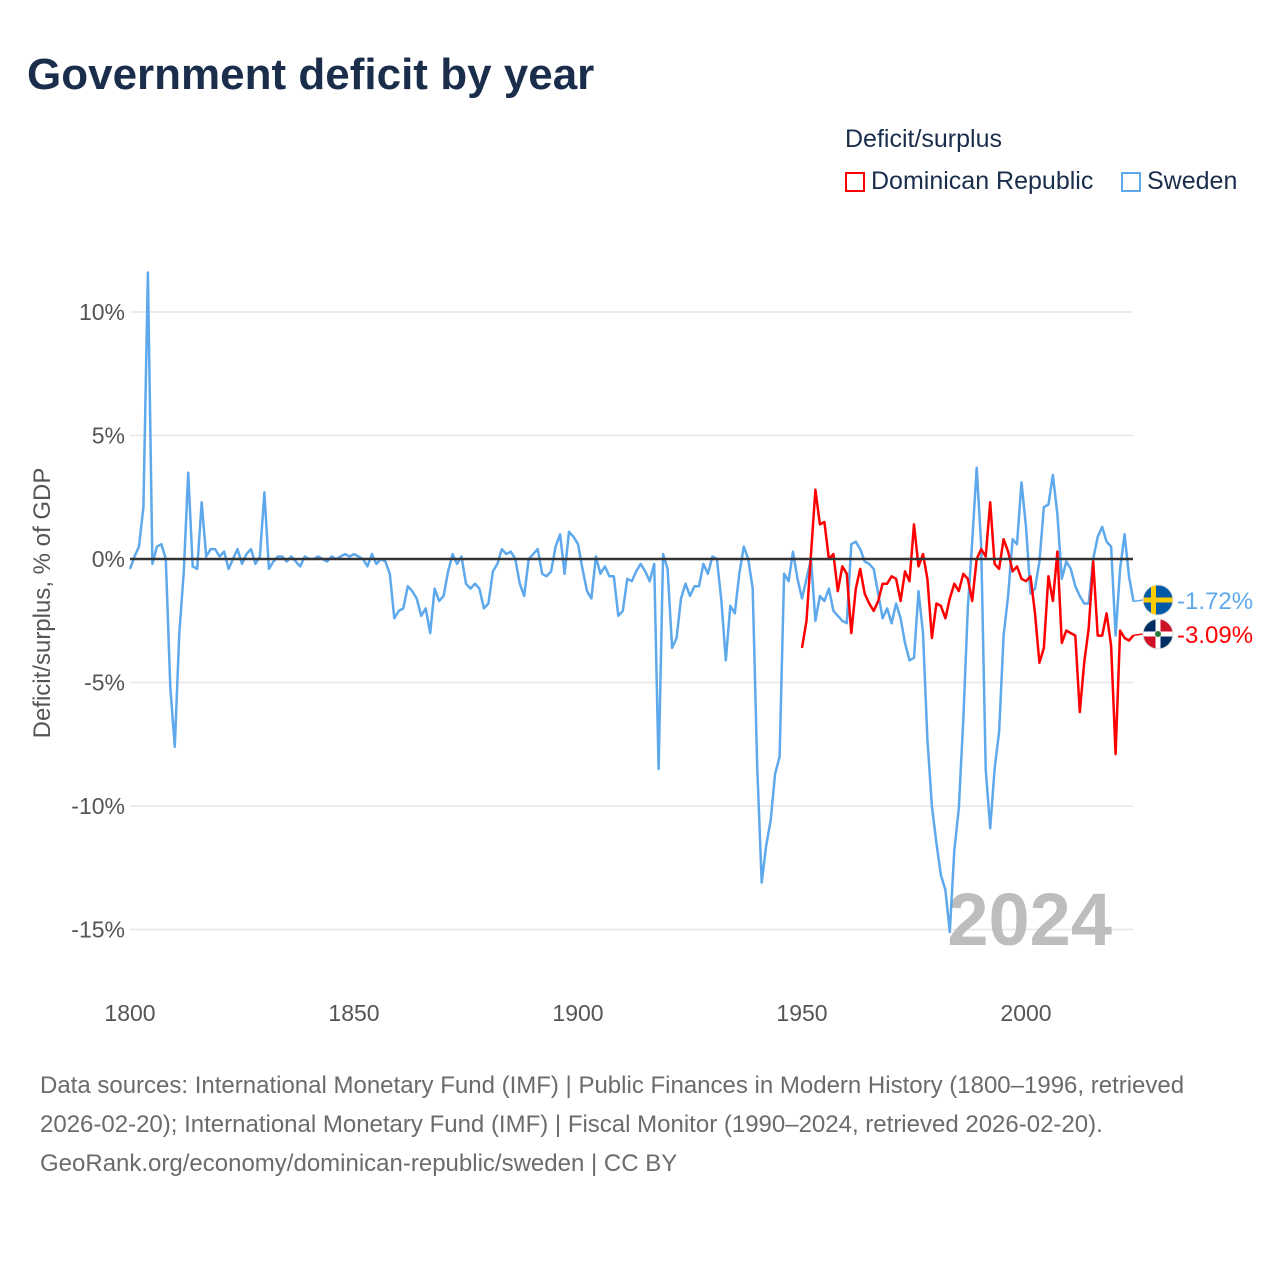 The width and height of the screenshot is (1280, 1280). What do you see at coordinates (1158, 600) in the screenshot?
I see `sweden-flag-icon` at bounding box center [1158, 600].